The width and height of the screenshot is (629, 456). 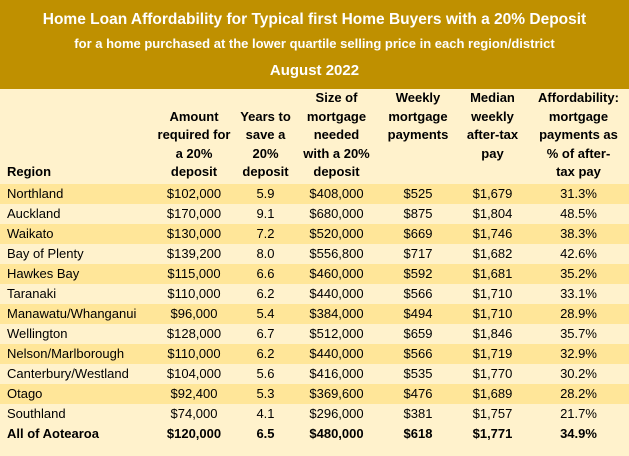 What do you see at coordinates (578, 97) in the screenshot?
I see `header-line: Affordability:` at bounding box center [578, 97].